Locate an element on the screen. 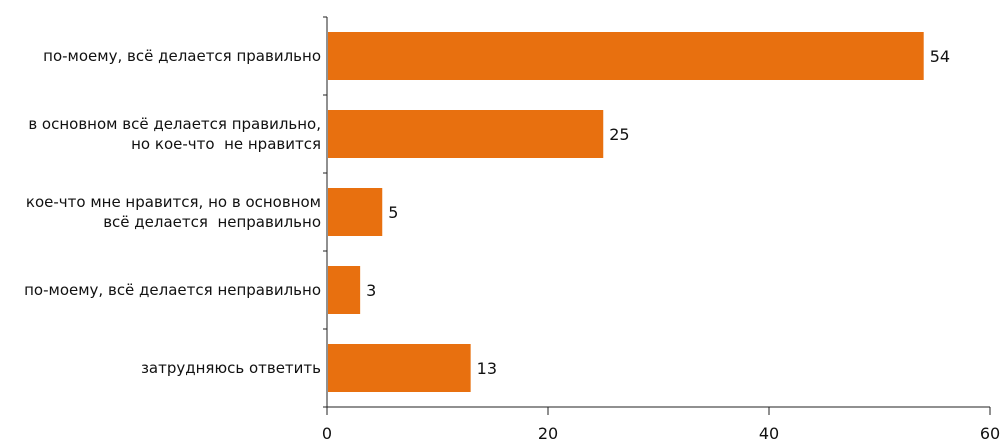 The image size is (1002, 444). category-label-4: затрудняюсь ответить is located at coordinates (231, 368).